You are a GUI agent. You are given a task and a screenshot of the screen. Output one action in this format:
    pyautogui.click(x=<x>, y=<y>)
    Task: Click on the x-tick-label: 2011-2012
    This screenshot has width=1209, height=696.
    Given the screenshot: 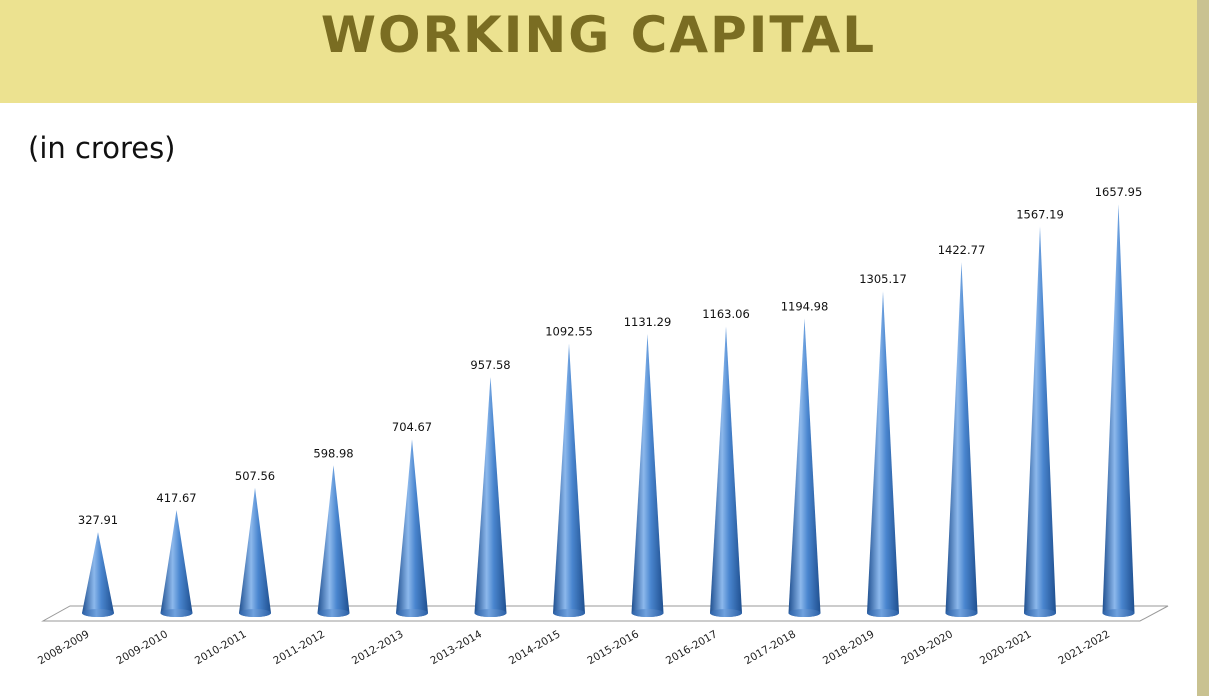 What is the action you would take?
    pyautogui.click(x=299, y=647)
    